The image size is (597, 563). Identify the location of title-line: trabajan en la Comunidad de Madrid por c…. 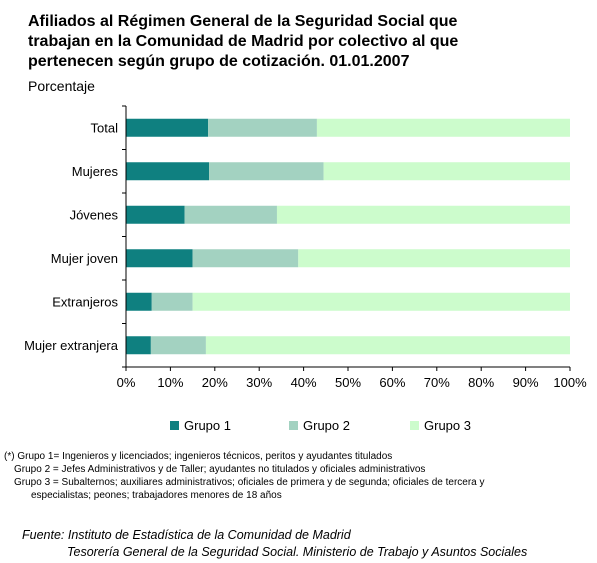
(243, 41).